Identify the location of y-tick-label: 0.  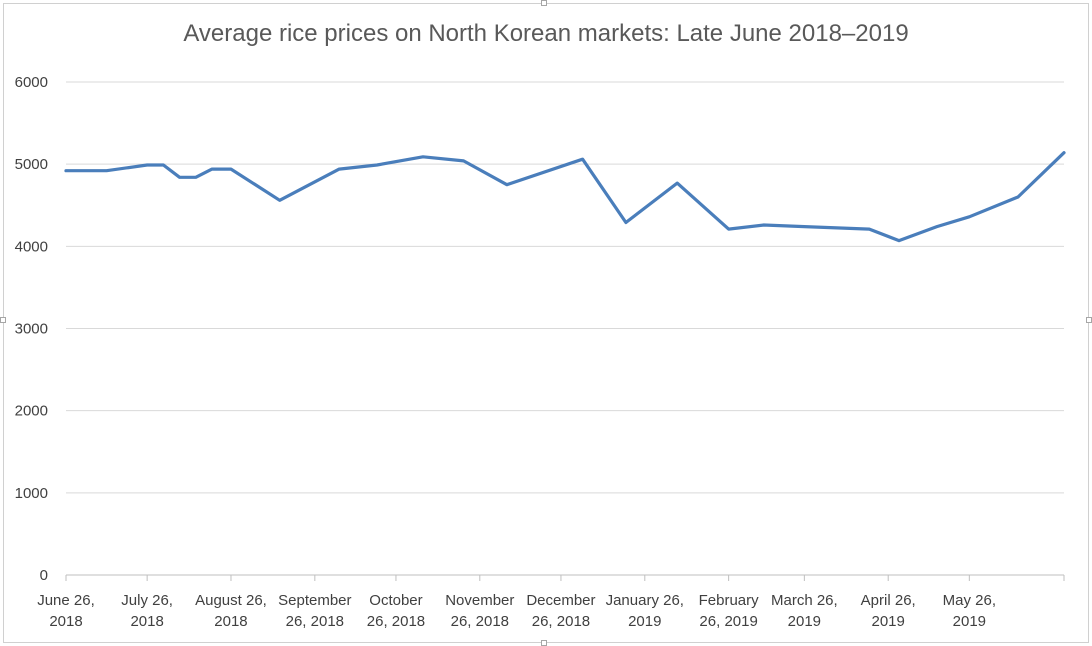
(44, 575).